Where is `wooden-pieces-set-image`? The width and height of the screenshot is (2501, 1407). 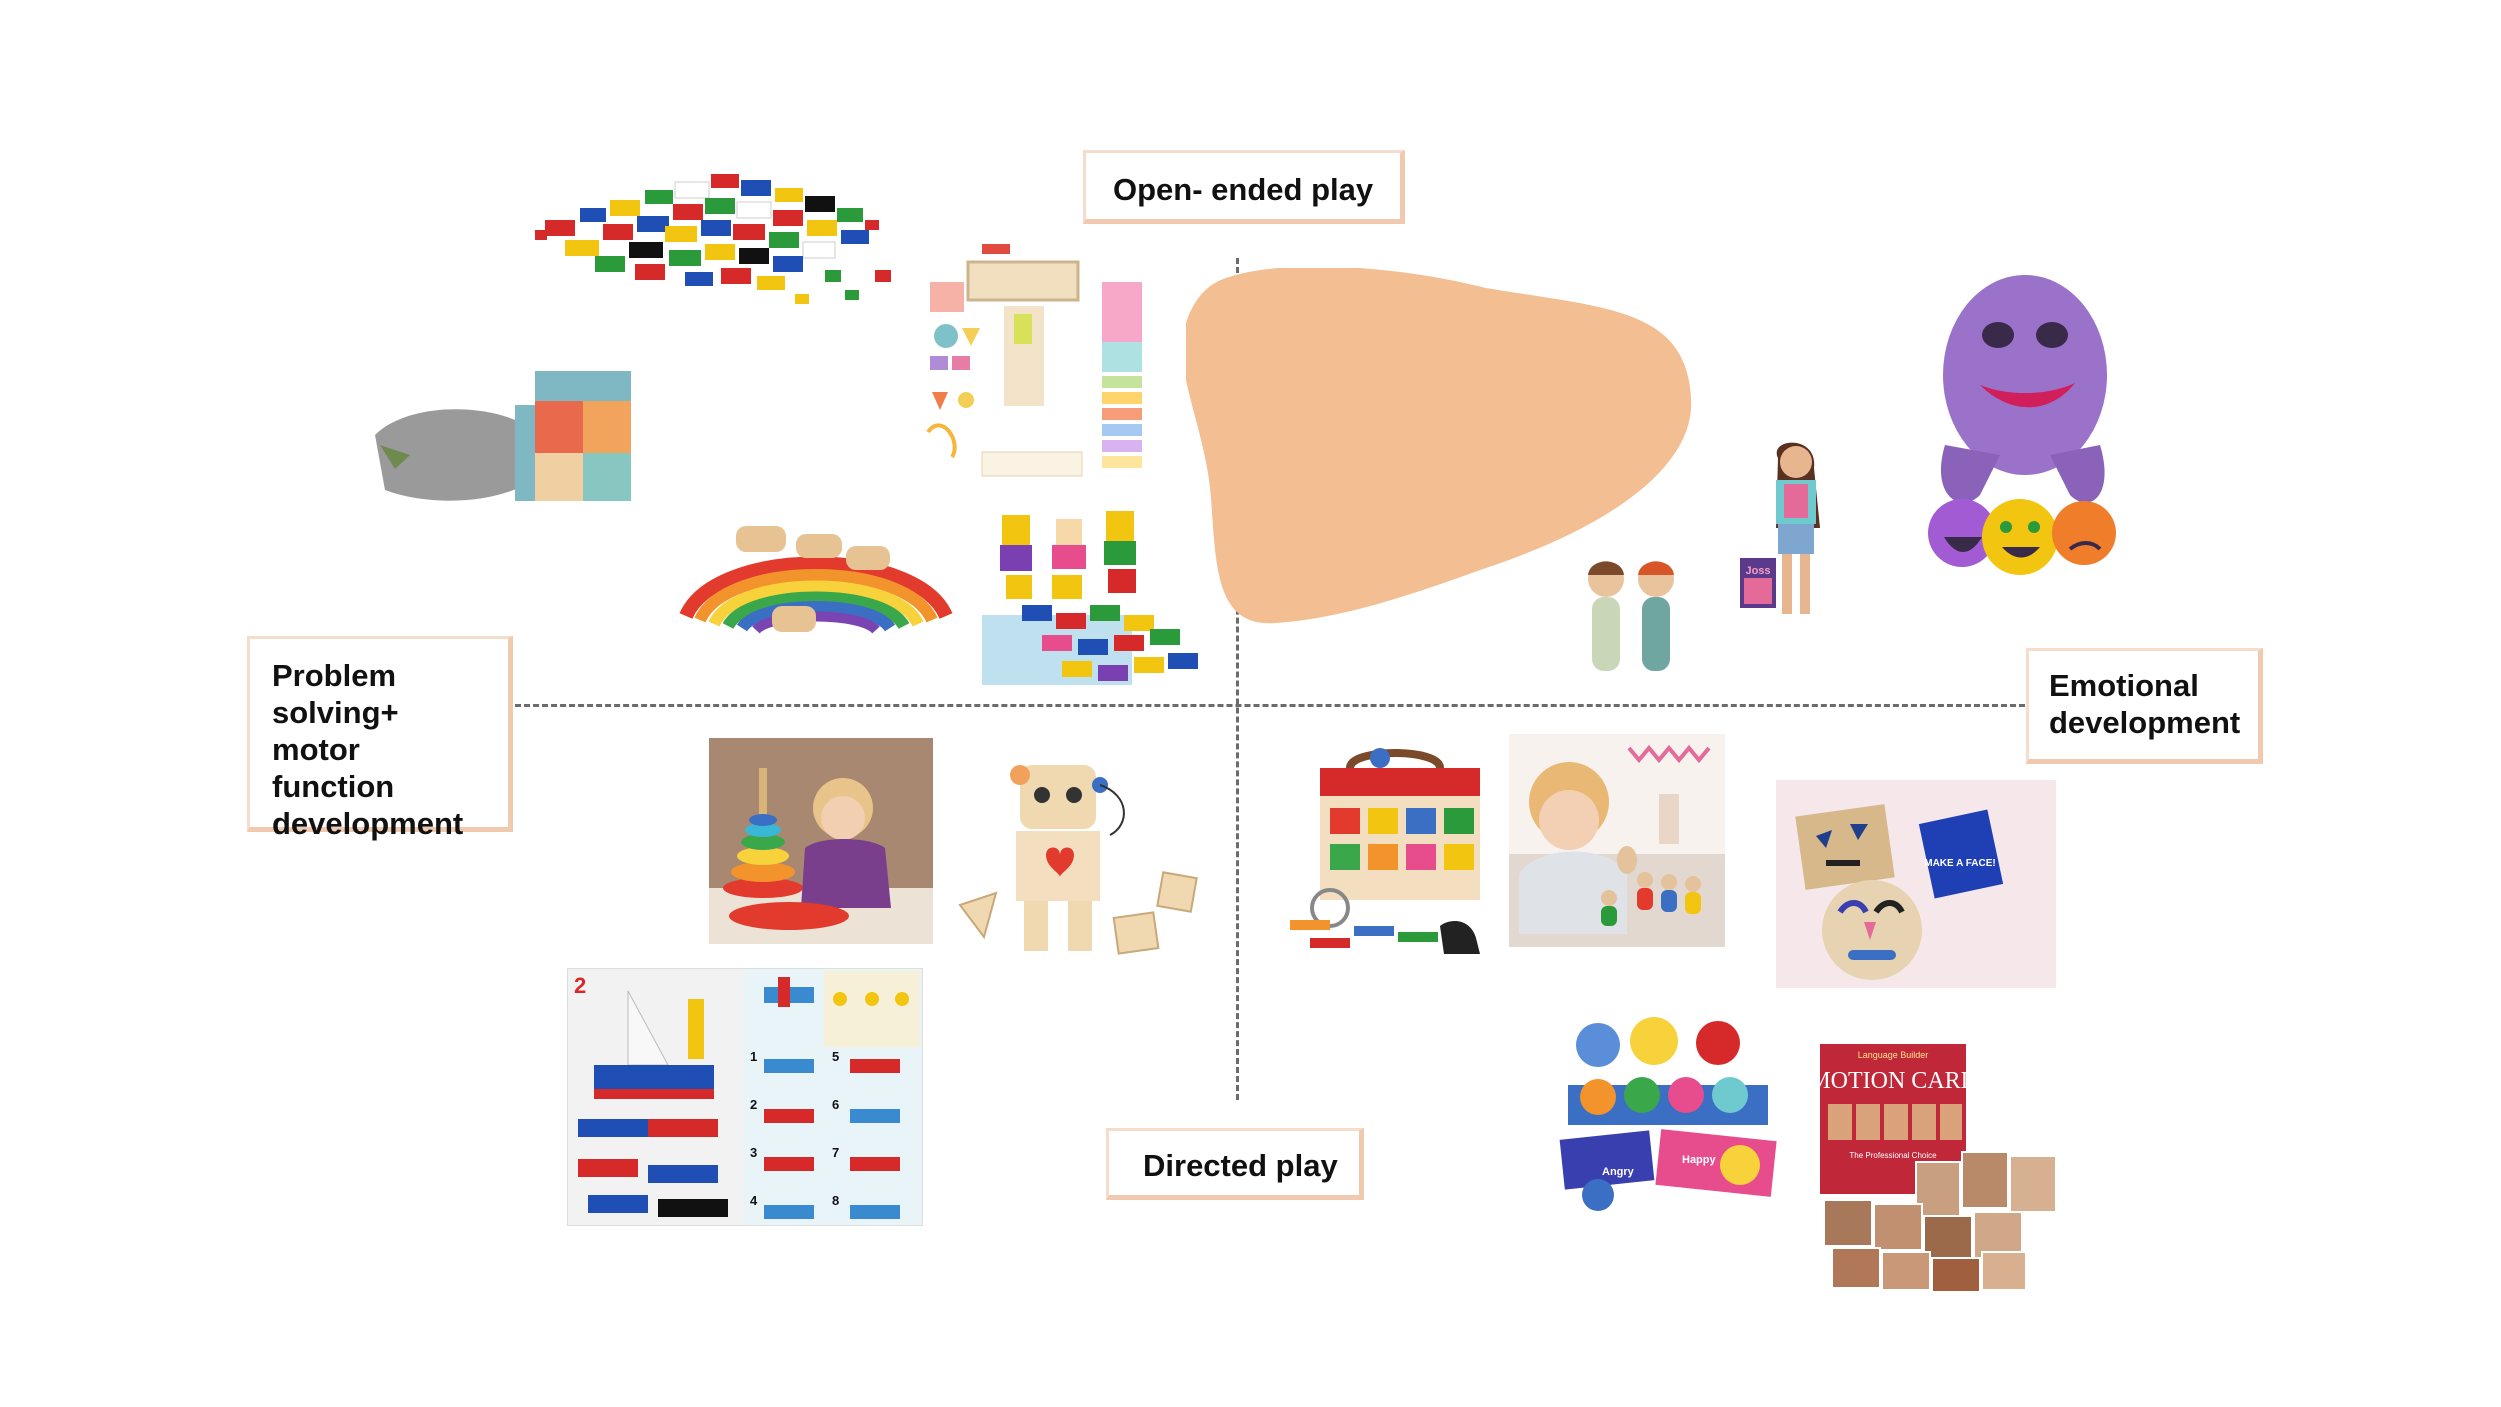 wooden-pieces-set-image is located at coordinates (1034, 360).